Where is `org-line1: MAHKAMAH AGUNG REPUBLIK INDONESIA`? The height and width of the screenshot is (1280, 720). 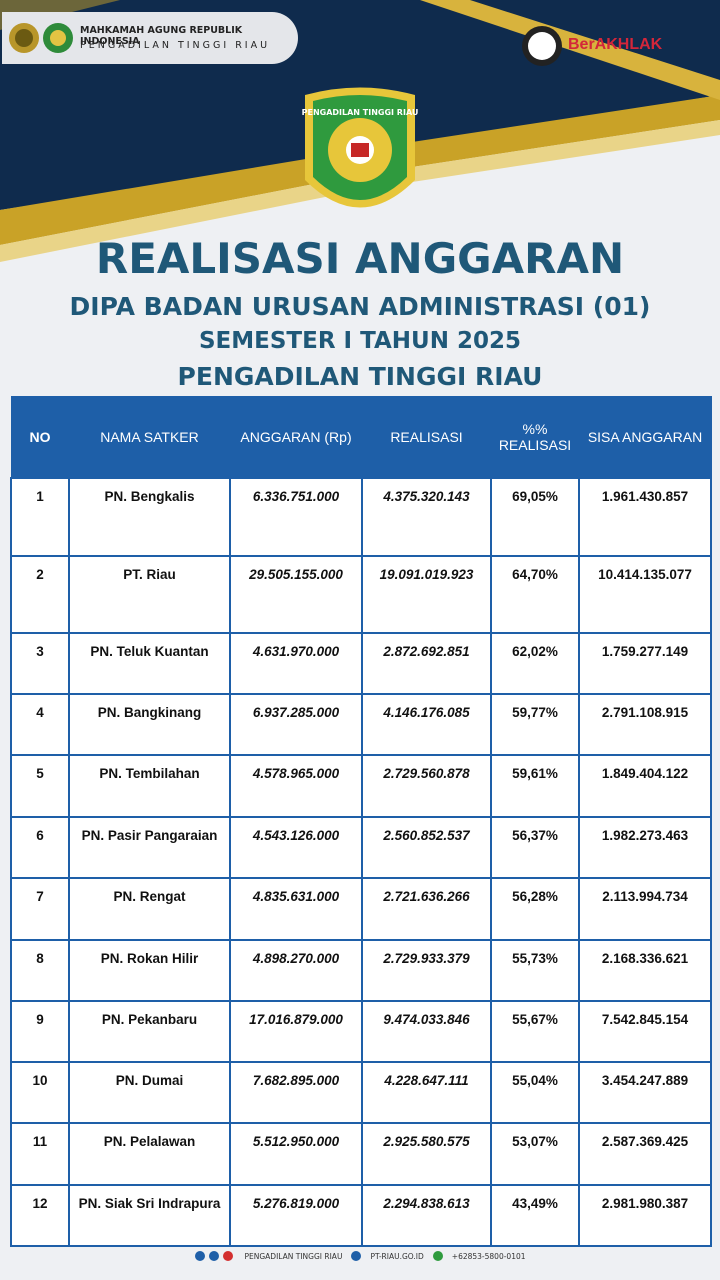 org-line1: MAHKAMAH AGUNG REPUBLIK INDONESIA is located at coordinates (161, 36).